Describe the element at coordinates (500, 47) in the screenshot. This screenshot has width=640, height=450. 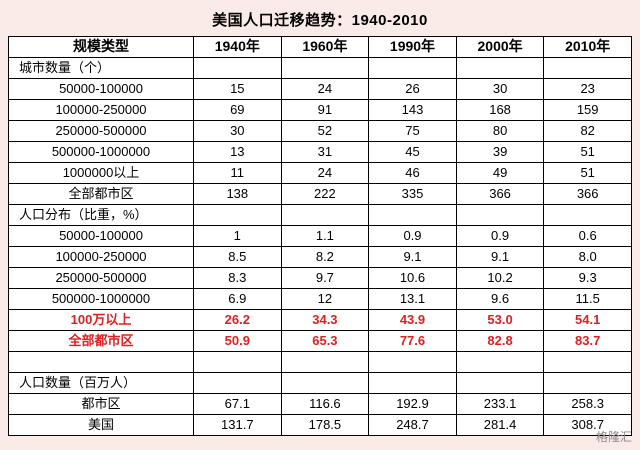
I see `col-header-year: 2000年` at that location.